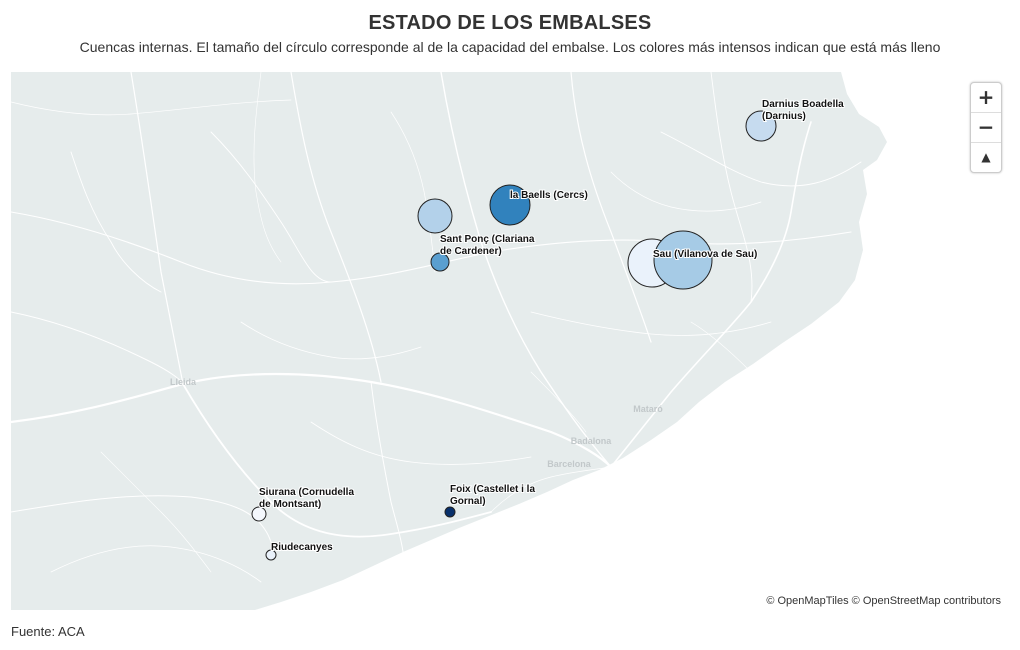 This screenshot has height=650, width=1020. I want to click on reservoir-label: la Baells (Cercs), so click(549, 195).